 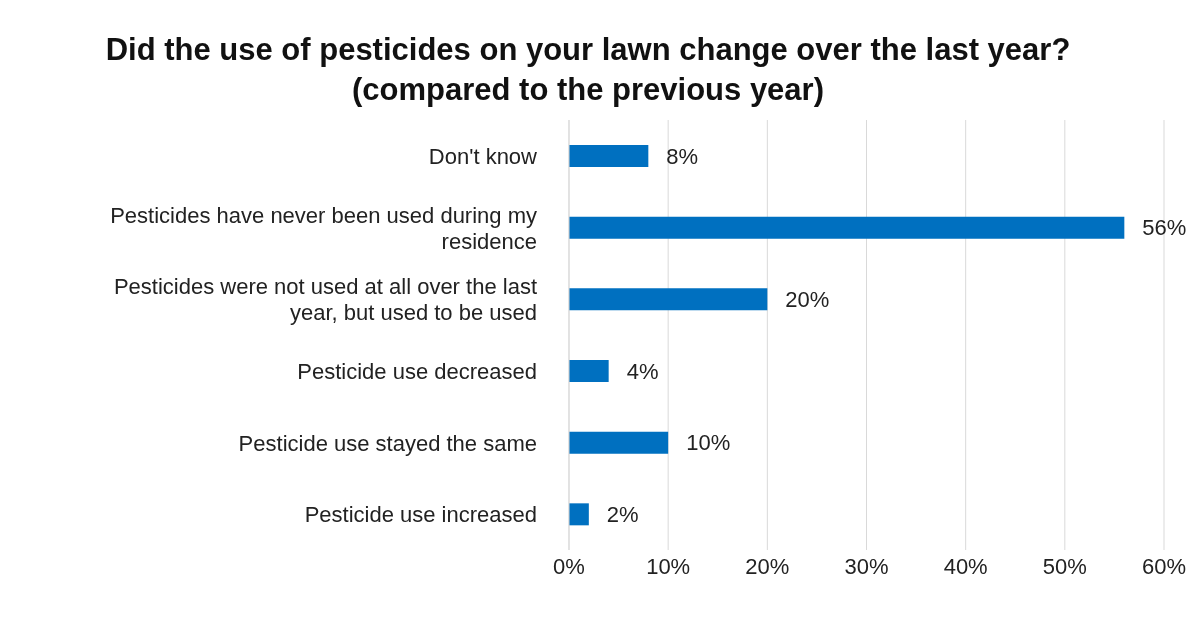 What do you see at coordinates (323, 227) in the screenshot?
I see `y-tick-label: Pesticides have never been used during my residence` at bounding box center [323, 227].